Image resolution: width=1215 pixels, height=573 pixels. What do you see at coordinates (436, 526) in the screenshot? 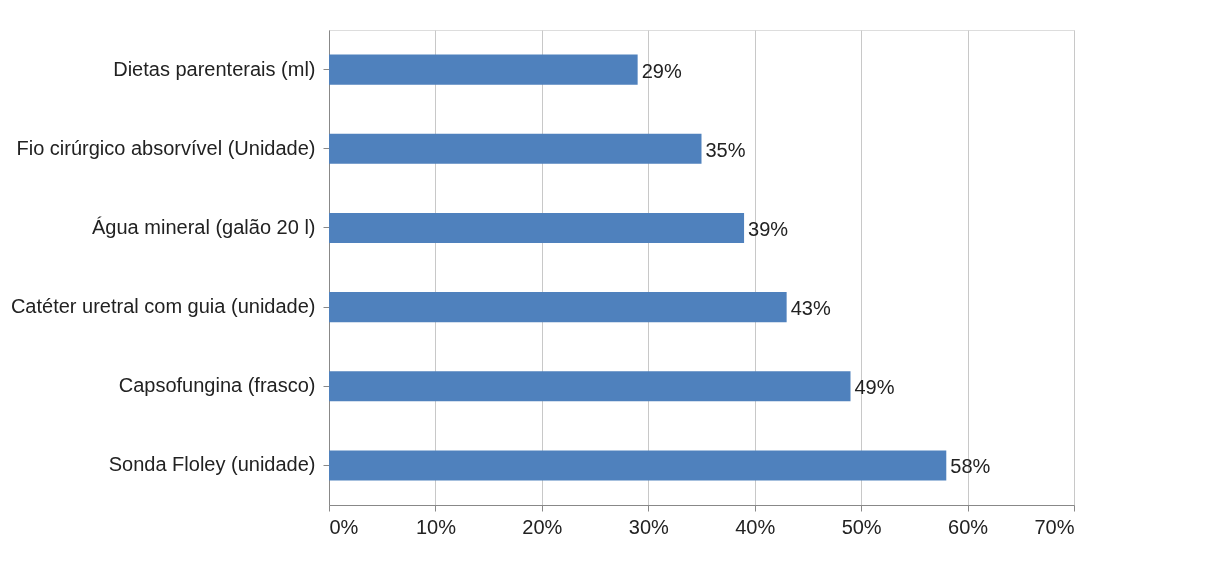
I see `x-tick-label: 10%` at bounding box center [436, 526].